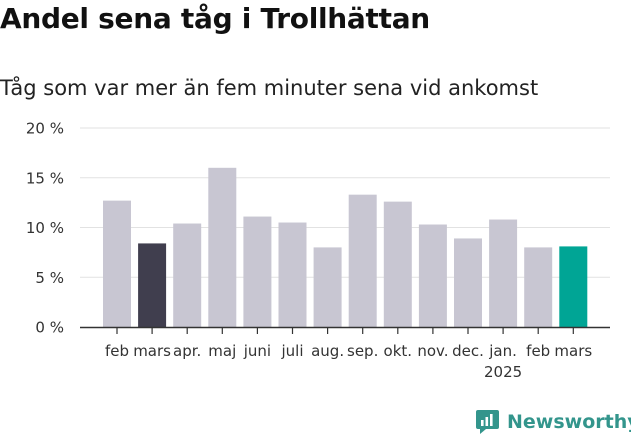 The height and width of the screenshot is (439, 631). Describe the element at coordinates (569, 422) in the screenshot. I see `newsworthy-logo-text: Newsworthy` at that location.